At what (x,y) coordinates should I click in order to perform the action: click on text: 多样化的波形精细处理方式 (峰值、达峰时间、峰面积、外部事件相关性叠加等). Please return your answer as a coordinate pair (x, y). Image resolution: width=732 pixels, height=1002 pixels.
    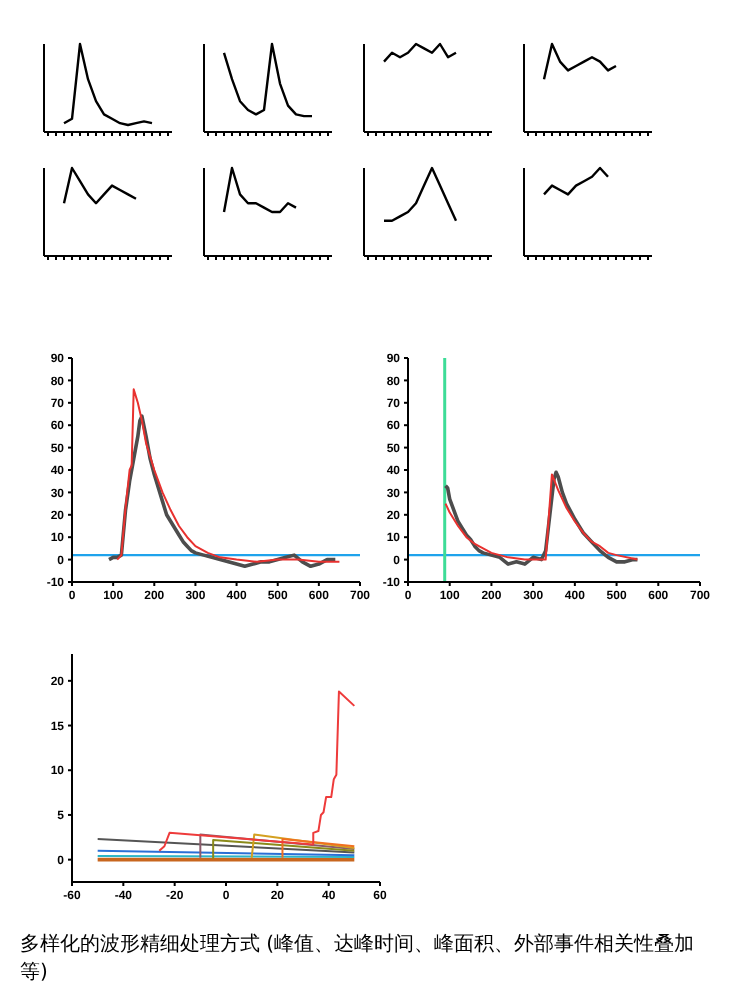
    Looking at the image, I should click on (358, 958).